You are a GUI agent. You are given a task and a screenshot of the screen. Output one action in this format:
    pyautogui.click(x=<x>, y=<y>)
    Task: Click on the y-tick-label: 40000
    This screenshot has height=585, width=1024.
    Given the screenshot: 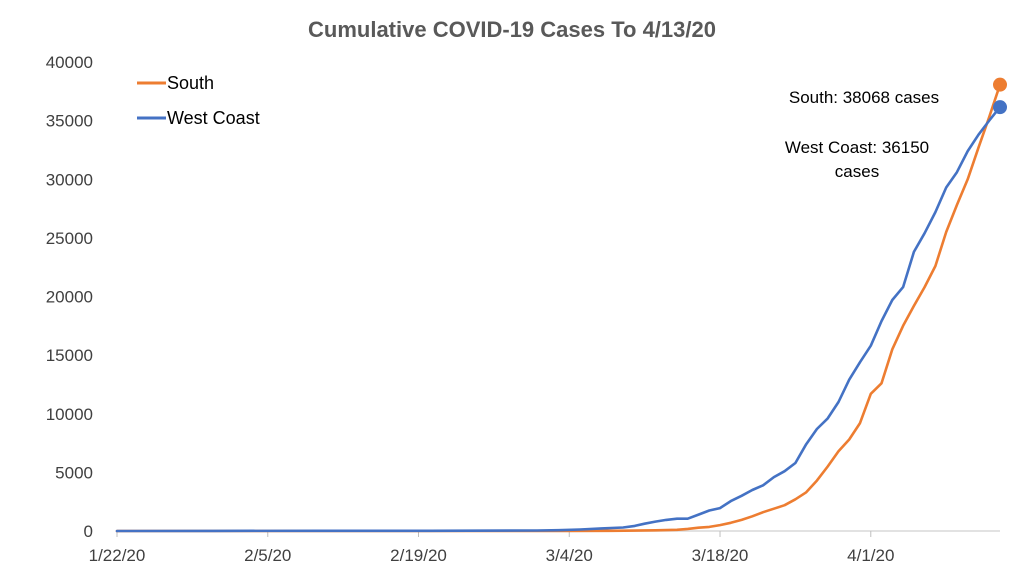 What is the action you would take?
    pyautogui.click(x=69, y=62)
    